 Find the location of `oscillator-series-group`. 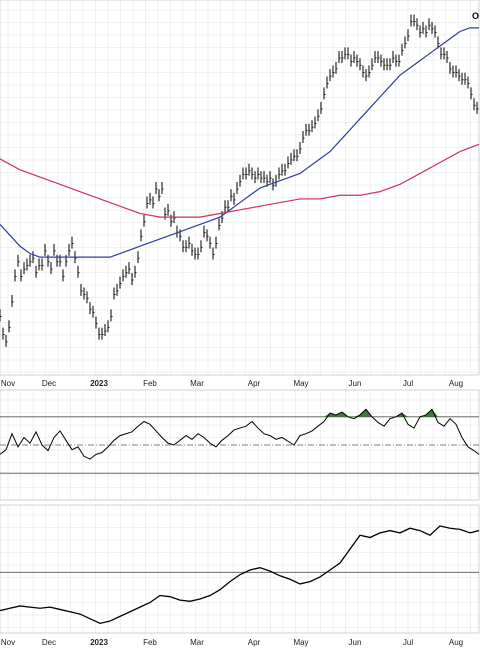

oscillator-series-group is located at coordinates (240, 441).